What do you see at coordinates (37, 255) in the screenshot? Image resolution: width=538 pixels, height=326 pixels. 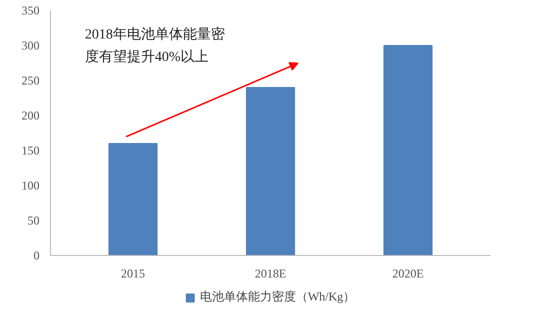 I see `y-tick-label: 0` at bounding box center [37, 255].